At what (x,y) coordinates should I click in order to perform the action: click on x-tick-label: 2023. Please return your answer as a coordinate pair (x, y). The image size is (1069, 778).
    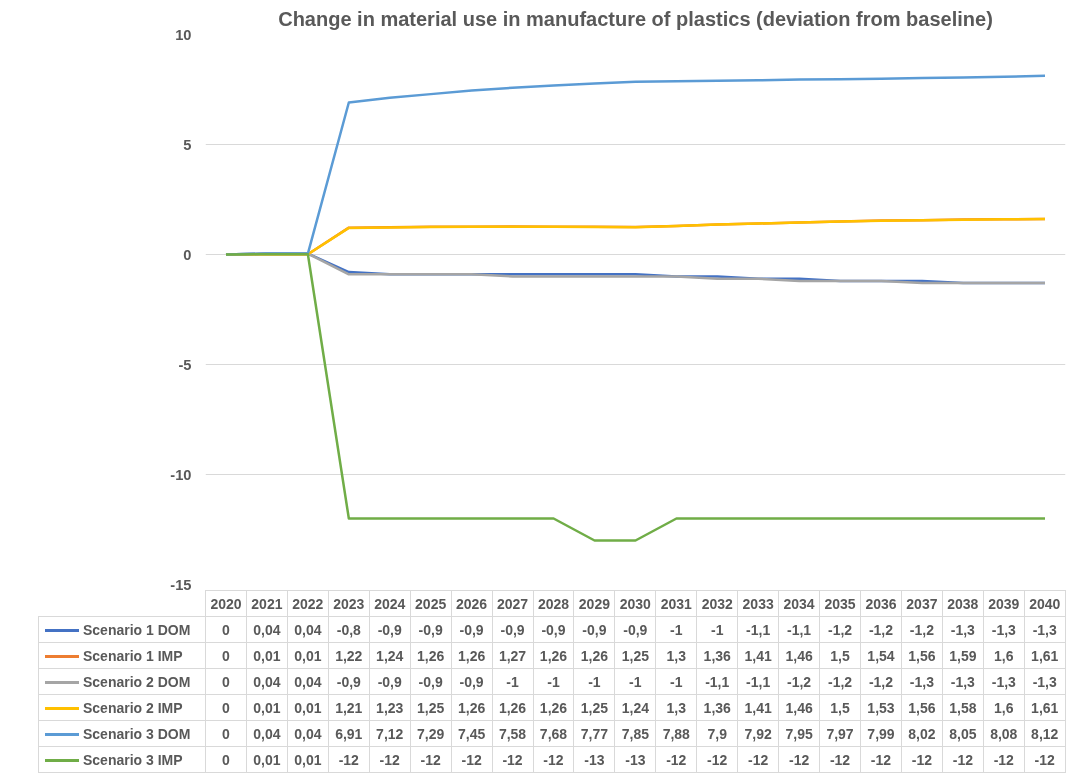
    Looking at the image, I should click on (349, 603).